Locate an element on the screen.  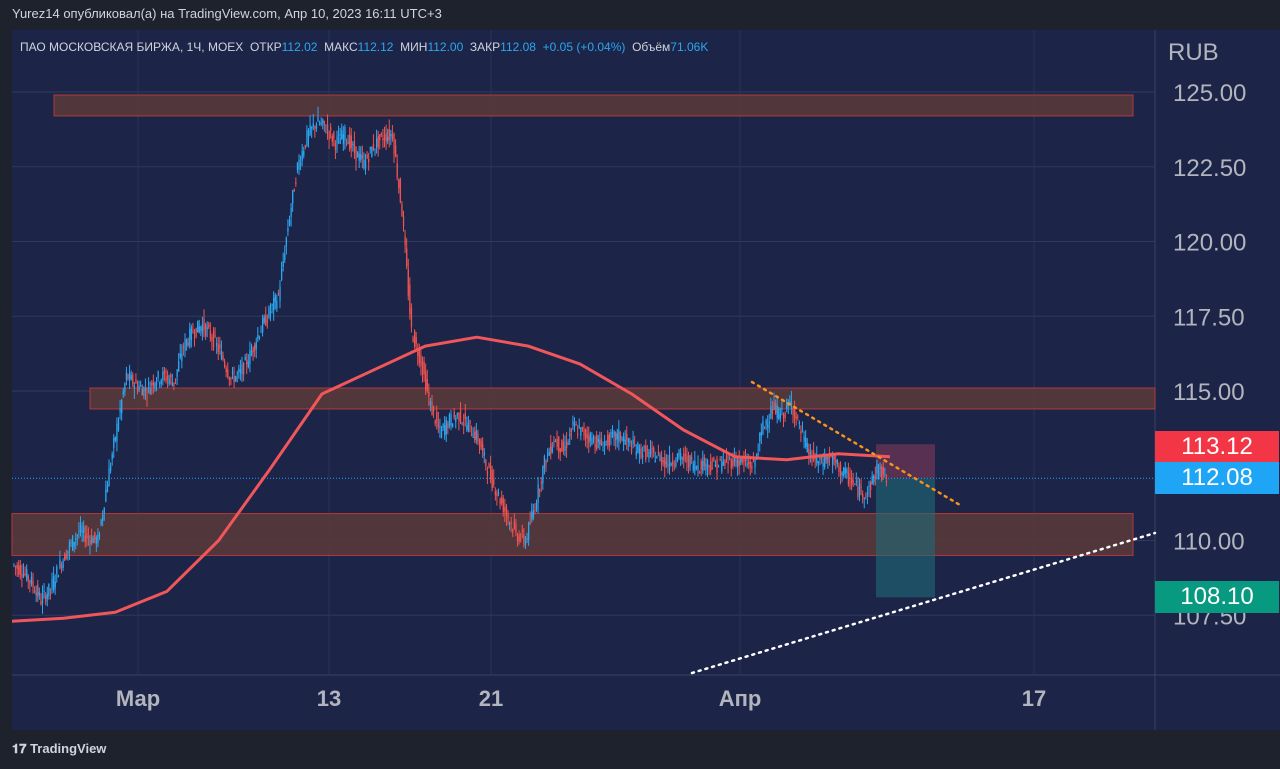
open-label: ОТКР is located at coordinates (265, 47).